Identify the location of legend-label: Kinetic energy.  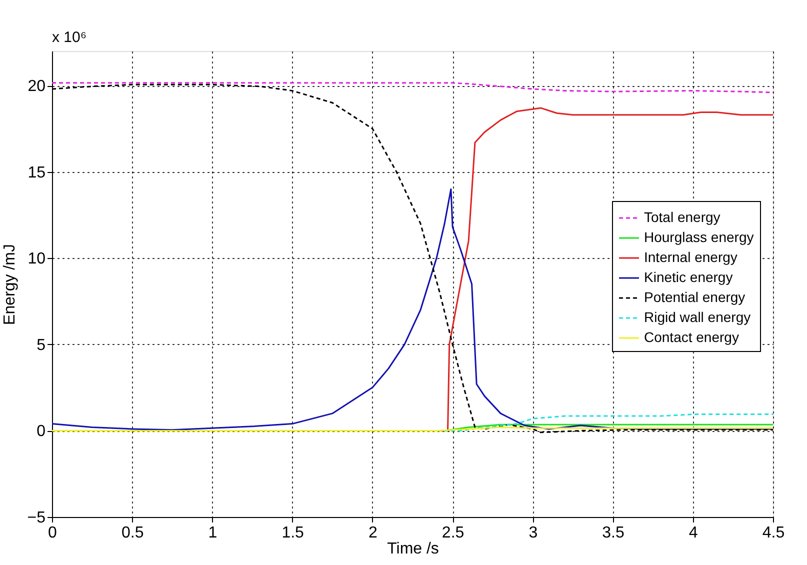
(688, 277).